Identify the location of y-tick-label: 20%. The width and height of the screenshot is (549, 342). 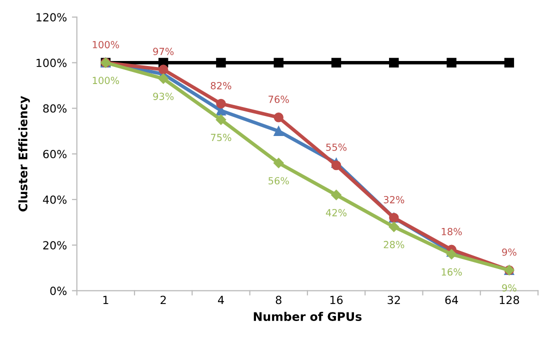
(55, 245).